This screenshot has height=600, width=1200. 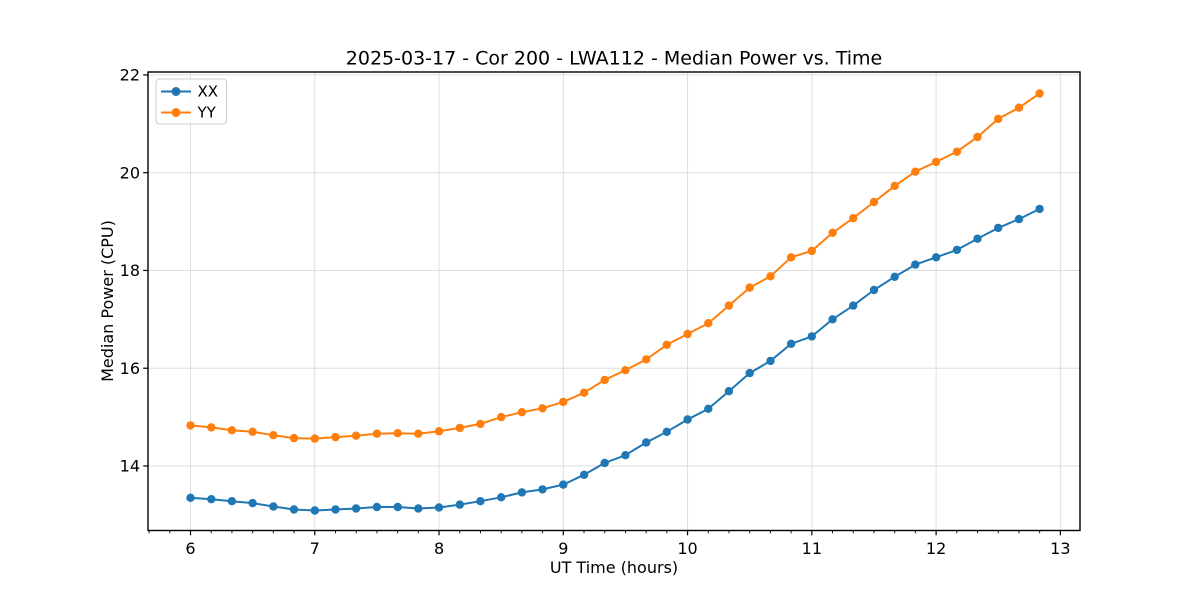 I want to click on x-tick-label-8: 8, so click(x=439, y=548).